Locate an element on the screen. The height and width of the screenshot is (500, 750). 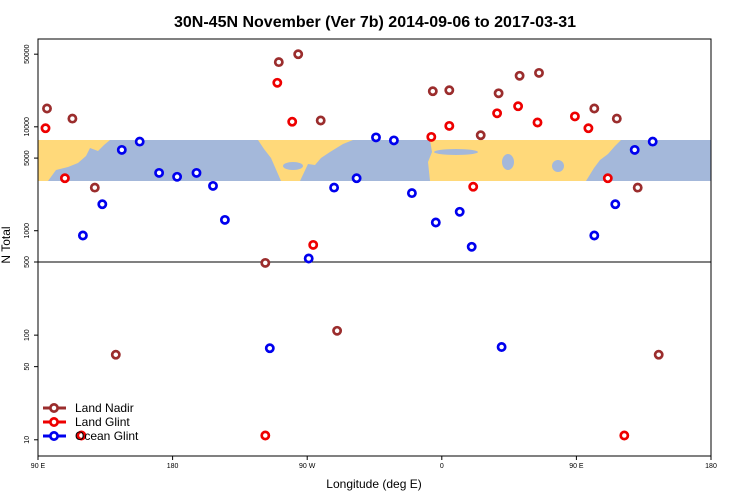
legend-entry-land-nadir: Land Nadir is located at coordinates (88, 408).